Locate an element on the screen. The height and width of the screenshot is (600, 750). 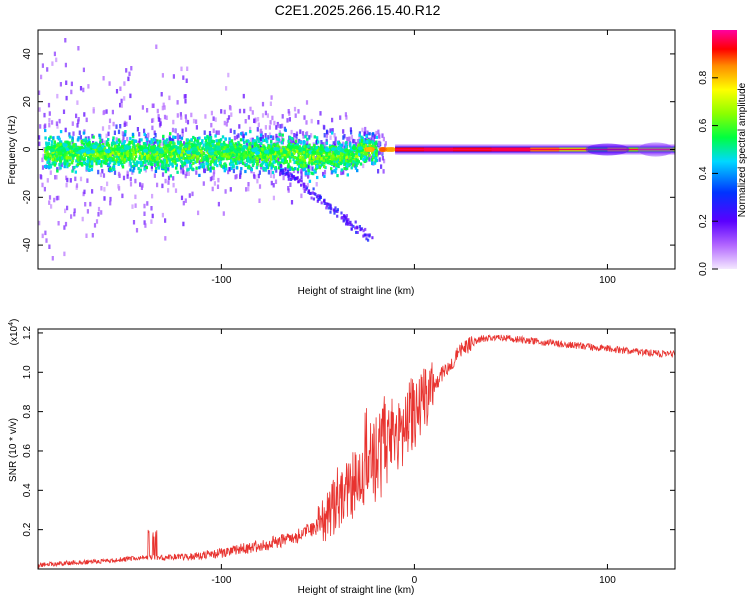
snr-x-tick-label: 100 is located at coordinates (607, 580).